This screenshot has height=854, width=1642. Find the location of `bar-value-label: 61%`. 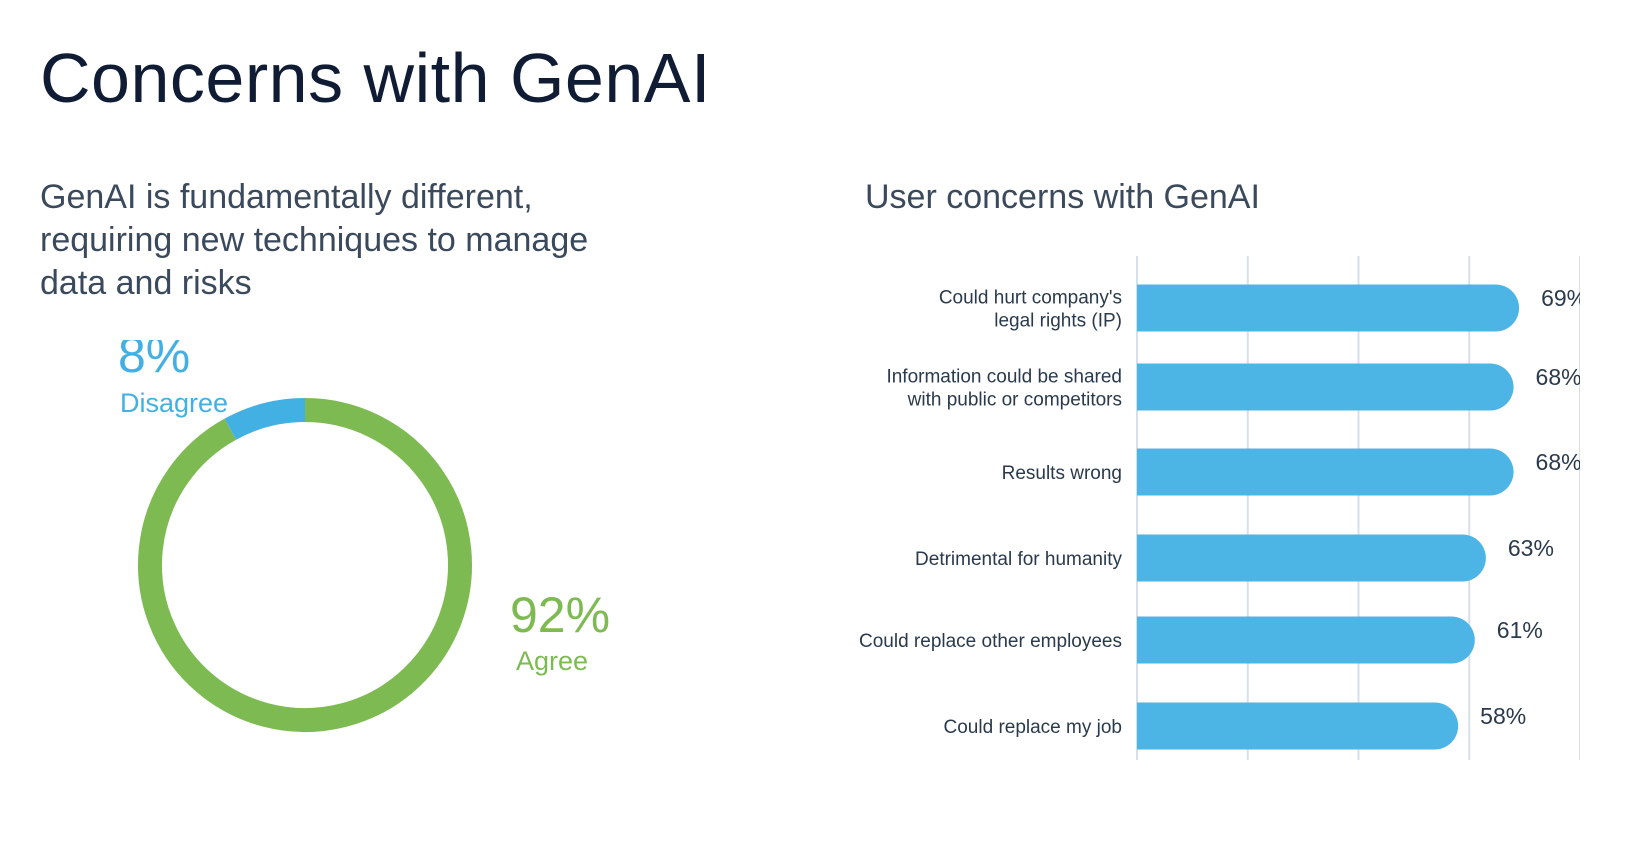

bar-value-label: 61% is located at coordinates (1520, 630).